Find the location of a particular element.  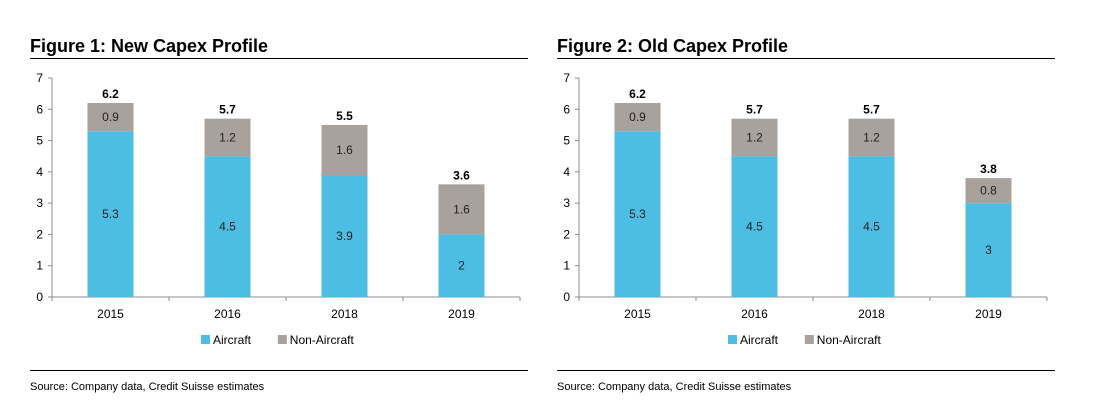

total-label: 5.5 is located at coordinates (344, 116).